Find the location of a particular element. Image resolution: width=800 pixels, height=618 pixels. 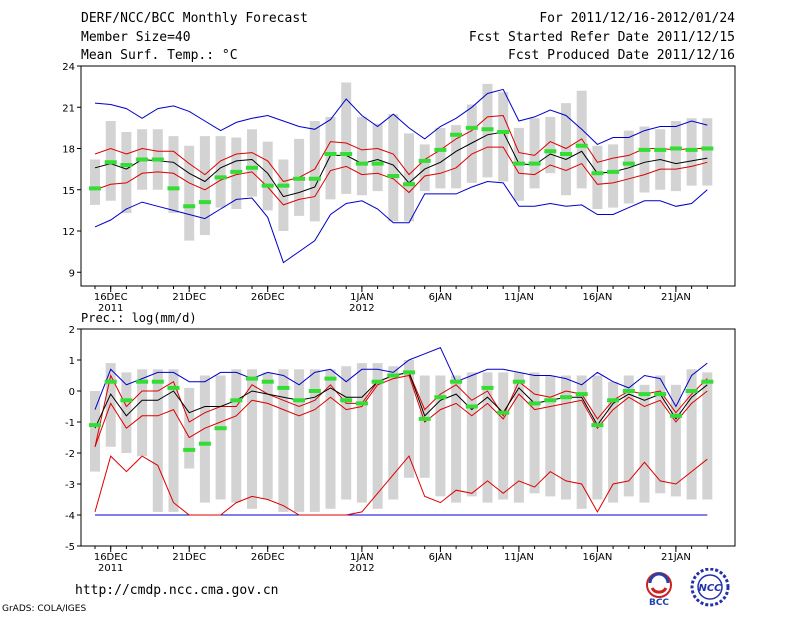

produced-date: Fcst Produced Date 2011/12/16 is located at coordinates (621, 55).